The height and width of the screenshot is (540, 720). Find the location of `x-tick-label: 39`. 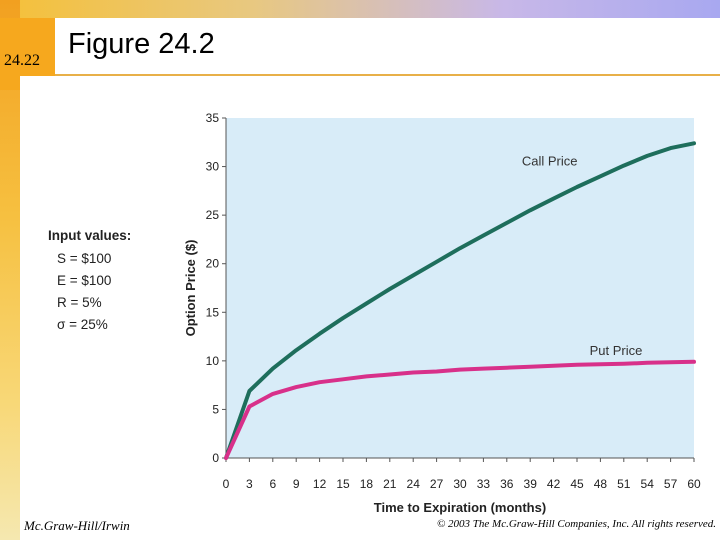

x-tick-label: 39 is located at coordinates (531, 484).